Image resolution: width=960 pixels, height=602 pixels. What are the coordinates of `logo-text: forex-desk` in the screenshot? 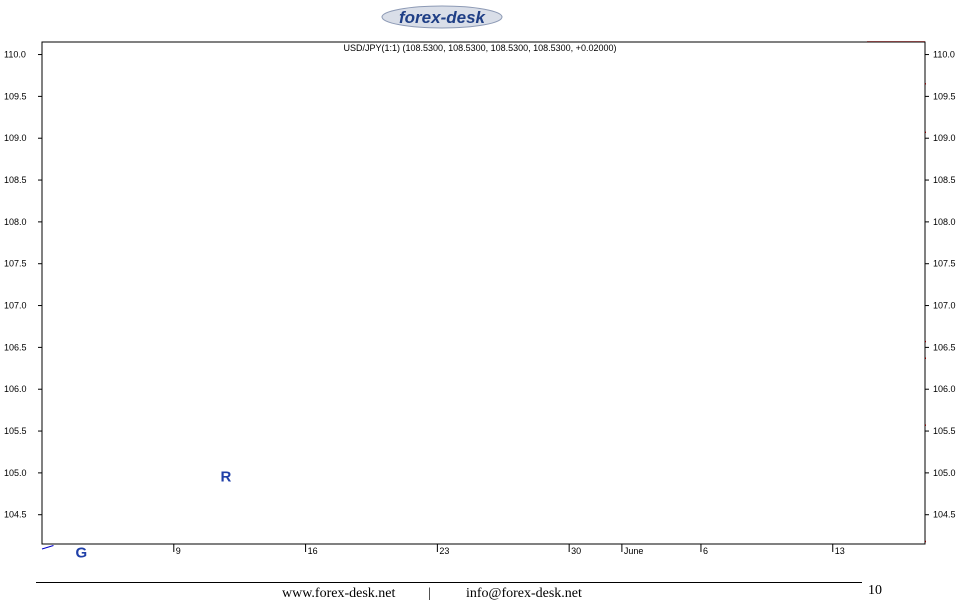 It's located at (443, 17).